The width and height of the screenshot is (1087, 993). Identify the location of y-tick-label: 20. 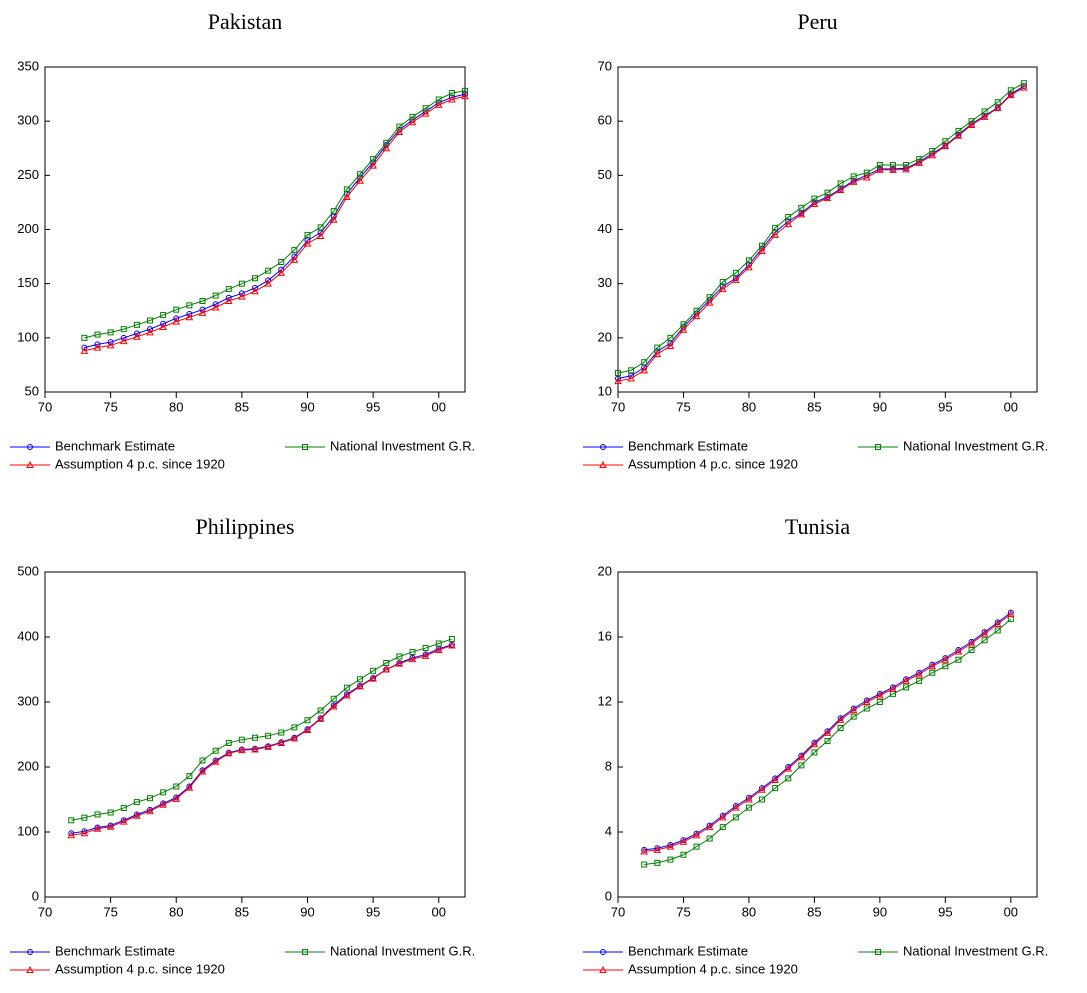
(605, 570).